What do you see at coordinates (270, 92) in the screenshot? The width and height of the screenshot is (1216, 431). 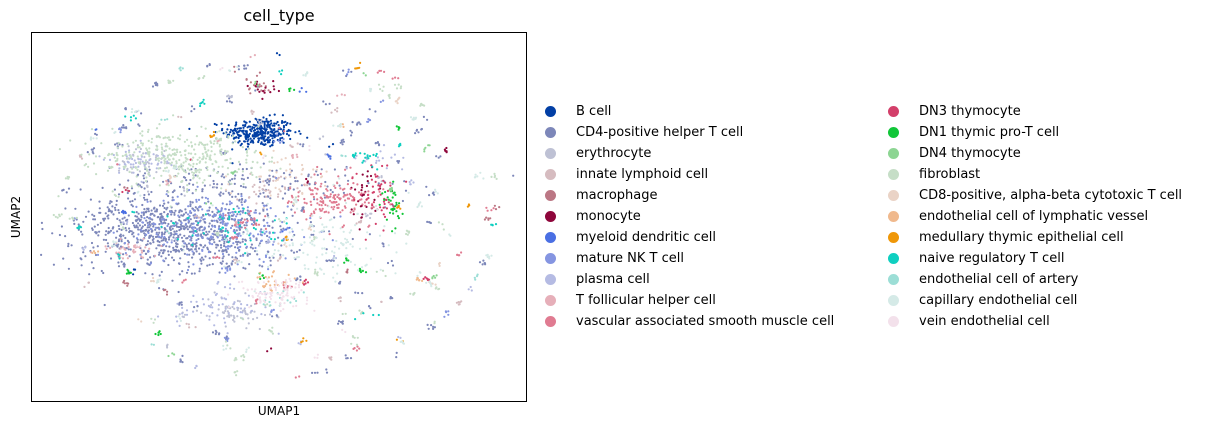 I see `point-monocyte` at bounding box center [270, 92].